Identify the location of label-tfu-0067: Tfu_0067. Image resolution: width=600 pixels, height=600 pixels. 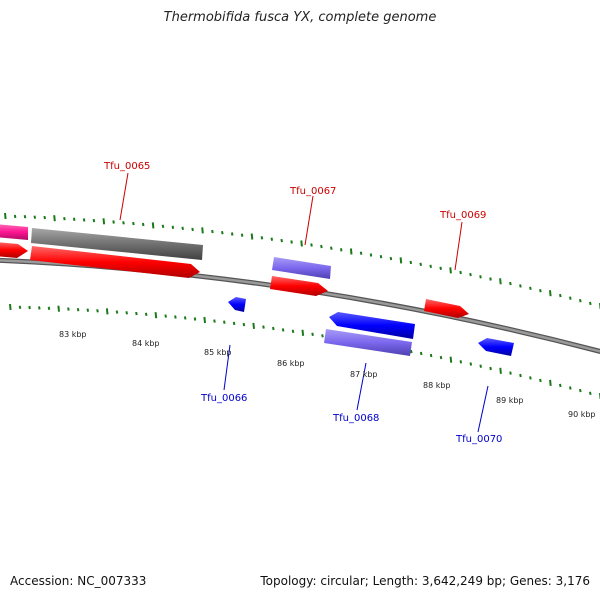
(312, 191).